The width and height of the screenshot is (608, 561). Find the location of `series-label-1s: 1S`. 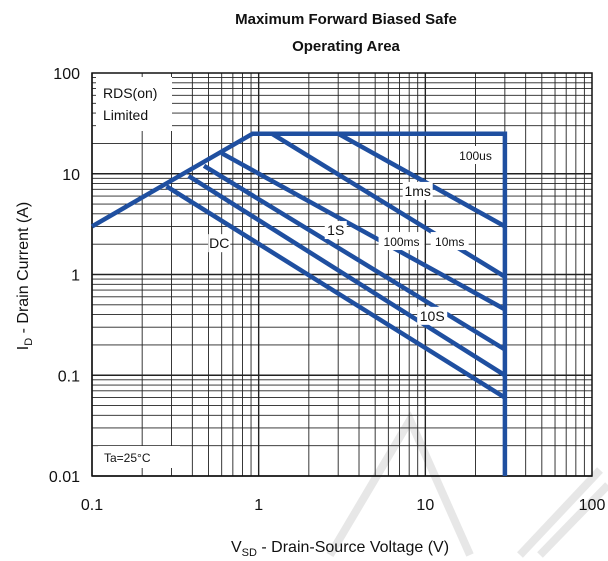

series-label-1s: 1S is located at coordinates (335, 230).